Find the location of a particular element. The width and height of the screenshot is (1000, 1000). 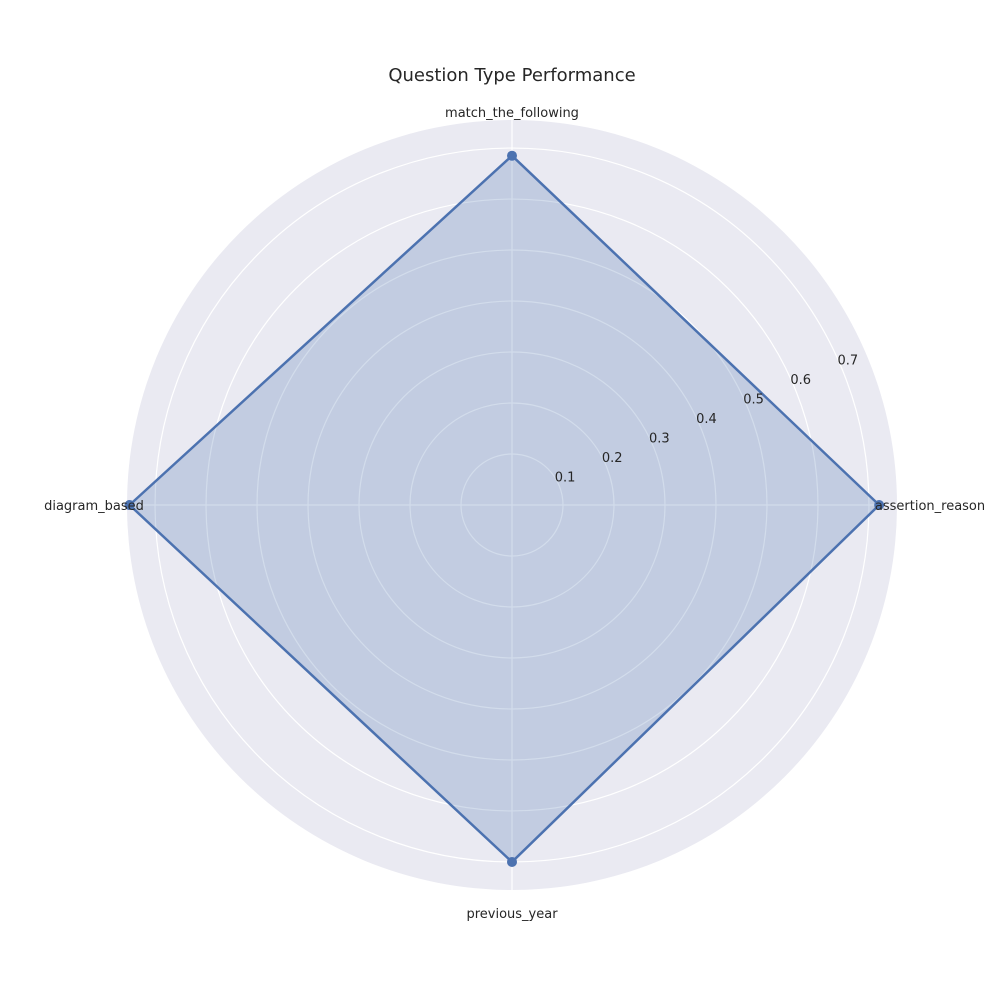

category-label: match_the_following is located at coordinates (512, 113).